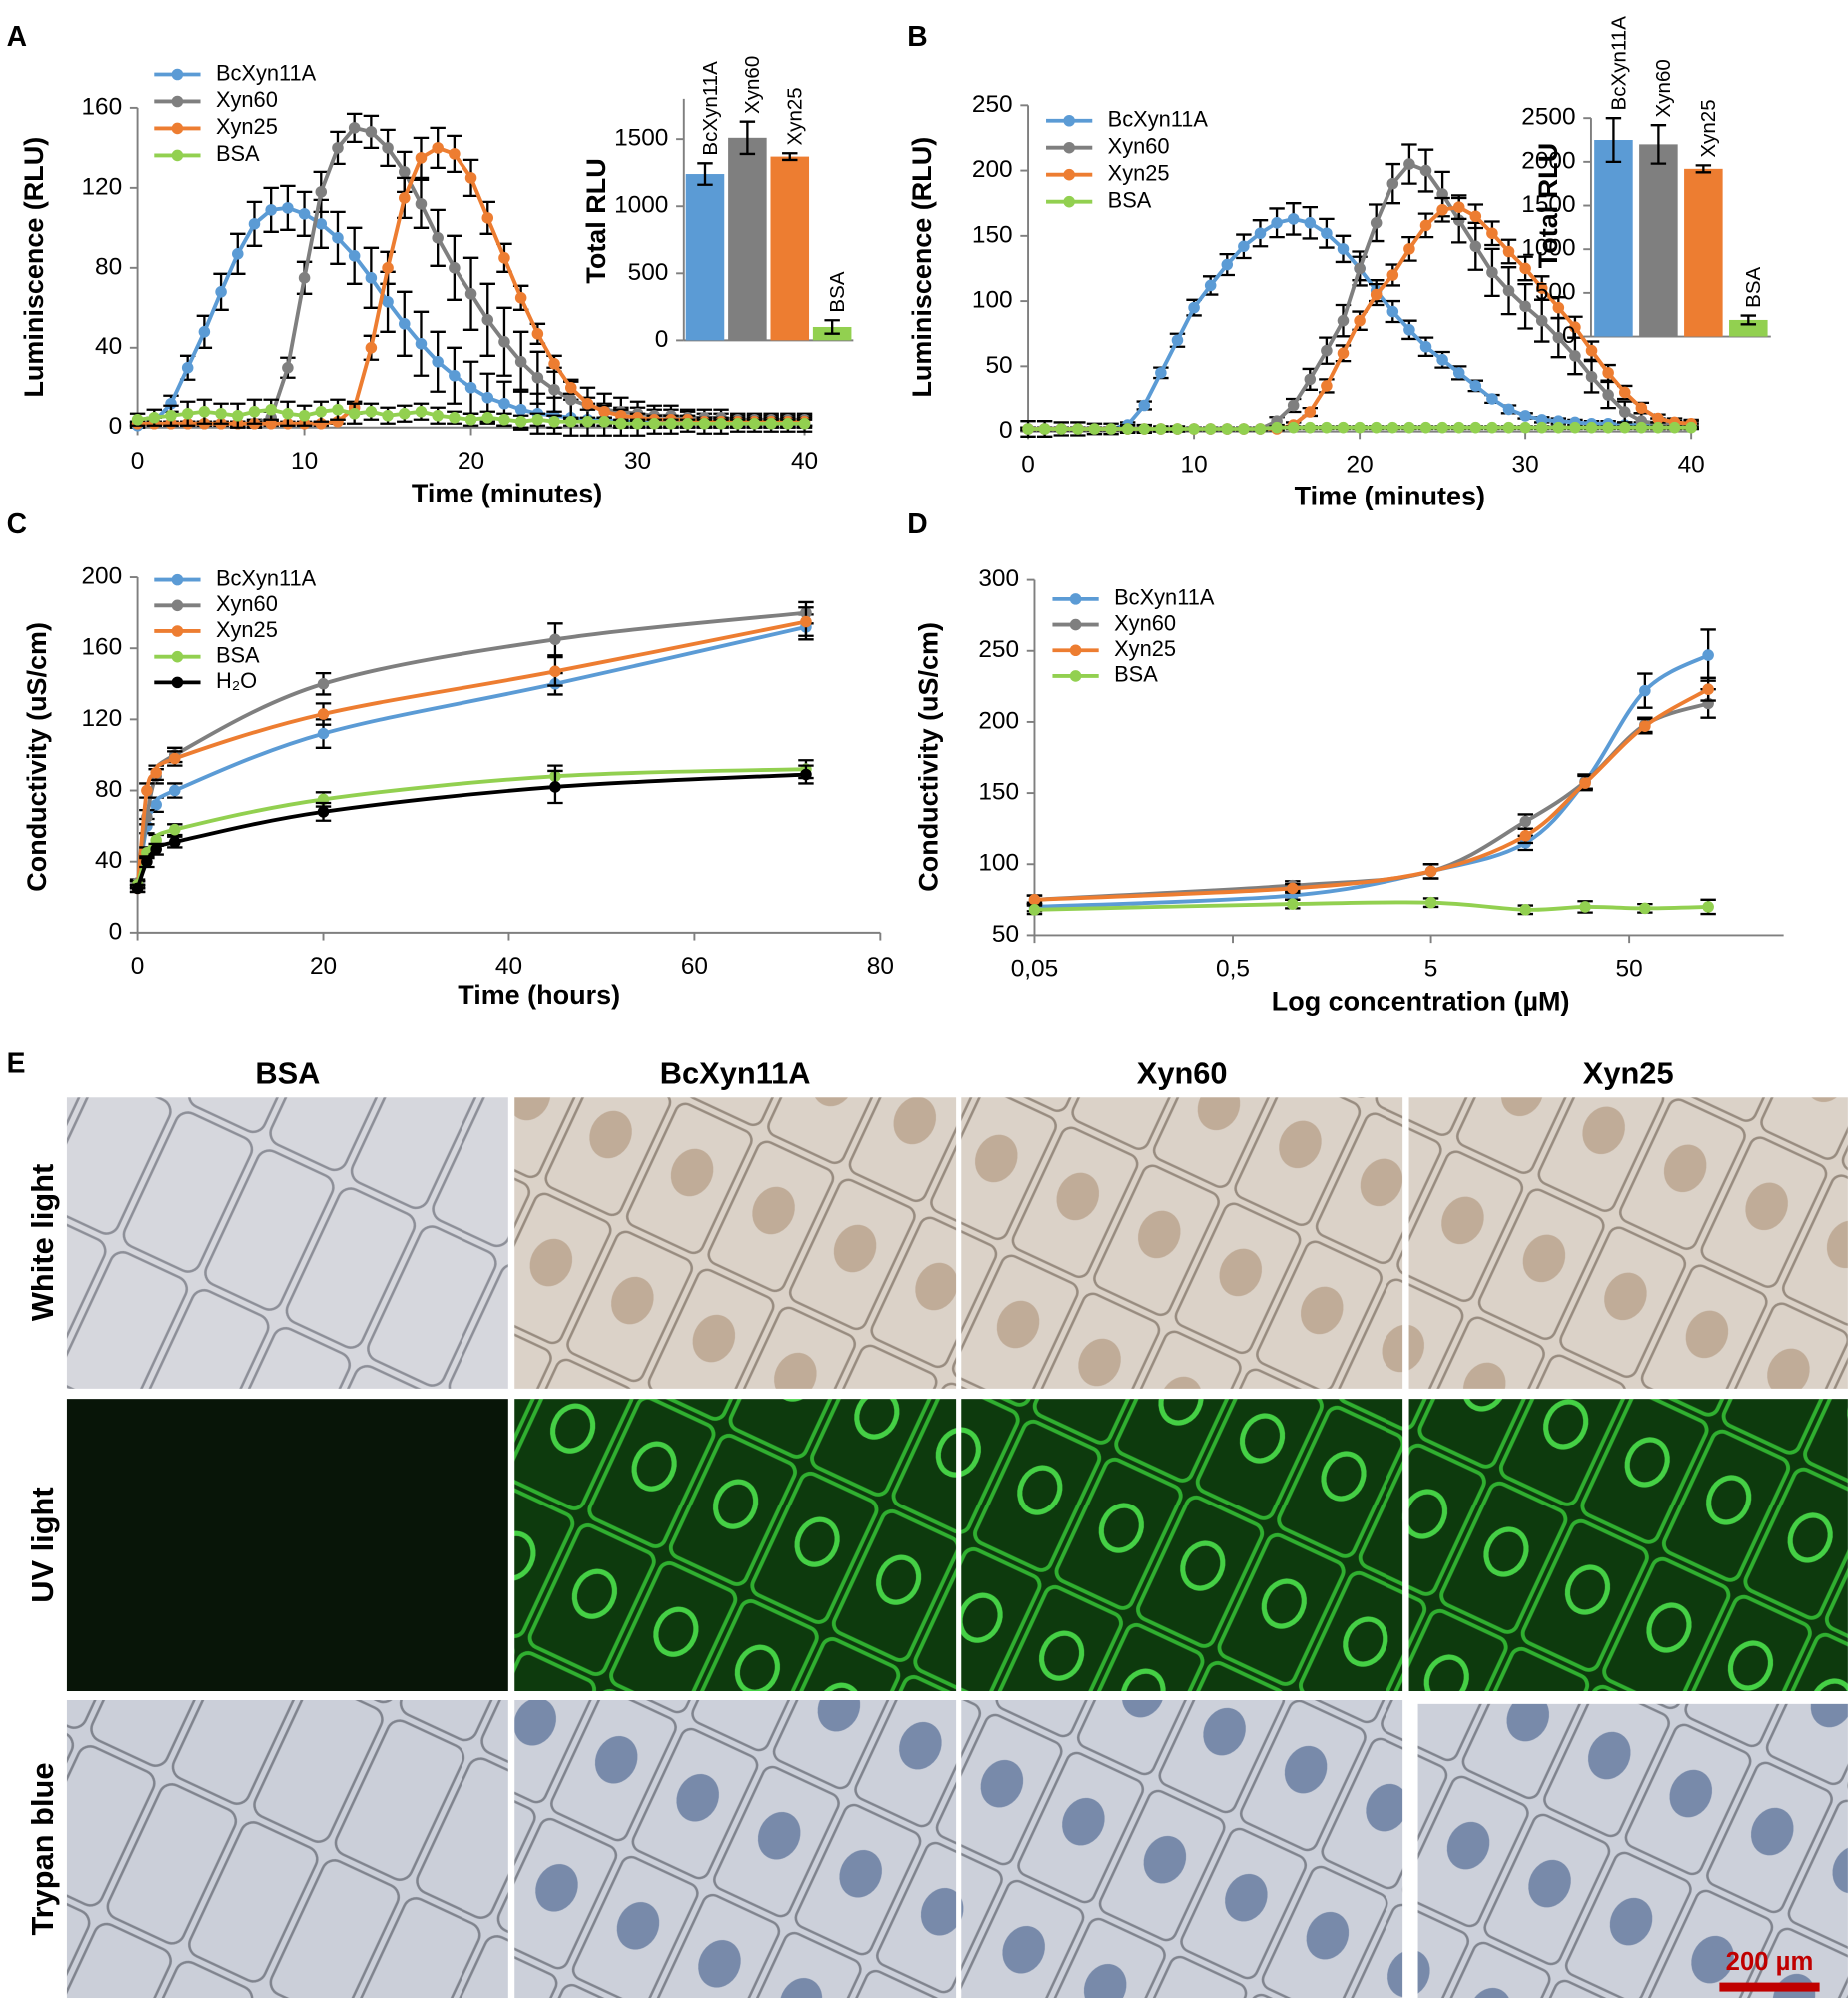  Describe the element at coordinates (804, 461) in the screenshot. I see `x-tick-label: 40` at that location.